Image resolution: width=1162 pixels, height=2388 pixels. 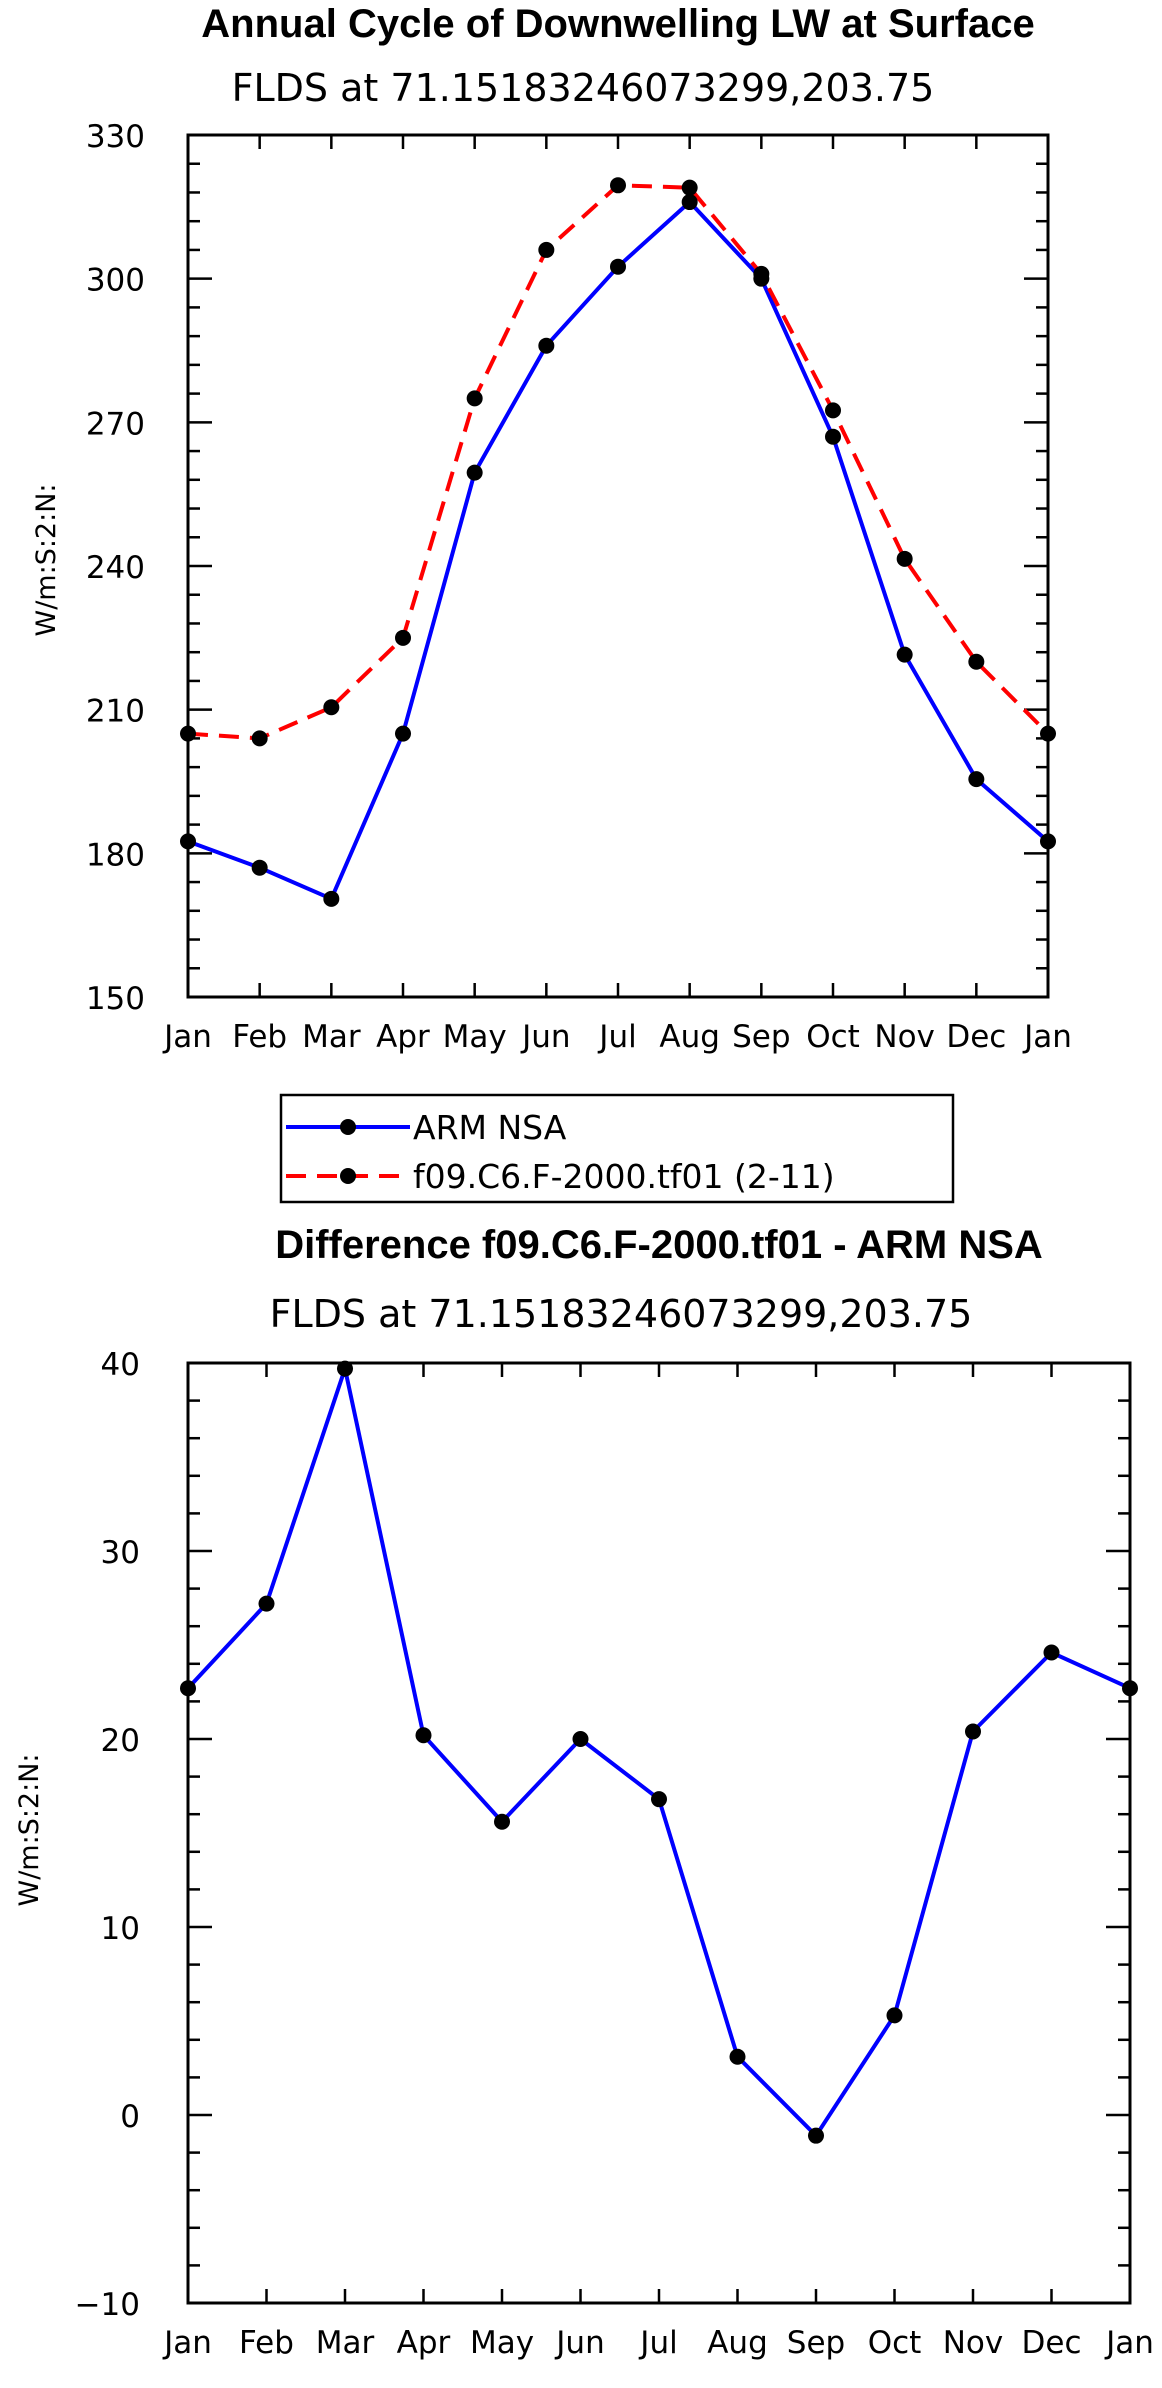 I want to click on y-tick-label: 20, so click(x=120, y=1741).